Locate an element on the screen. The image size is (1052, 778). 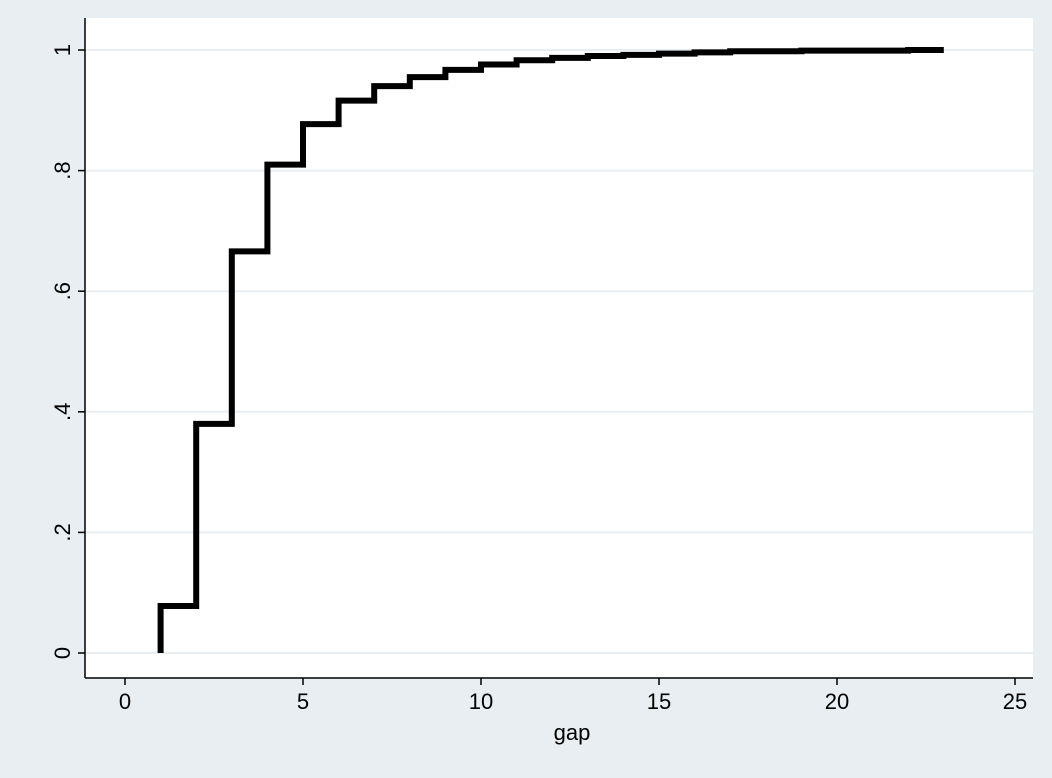
y-tick-label-4: .8 is located at coordinates (62, 170).